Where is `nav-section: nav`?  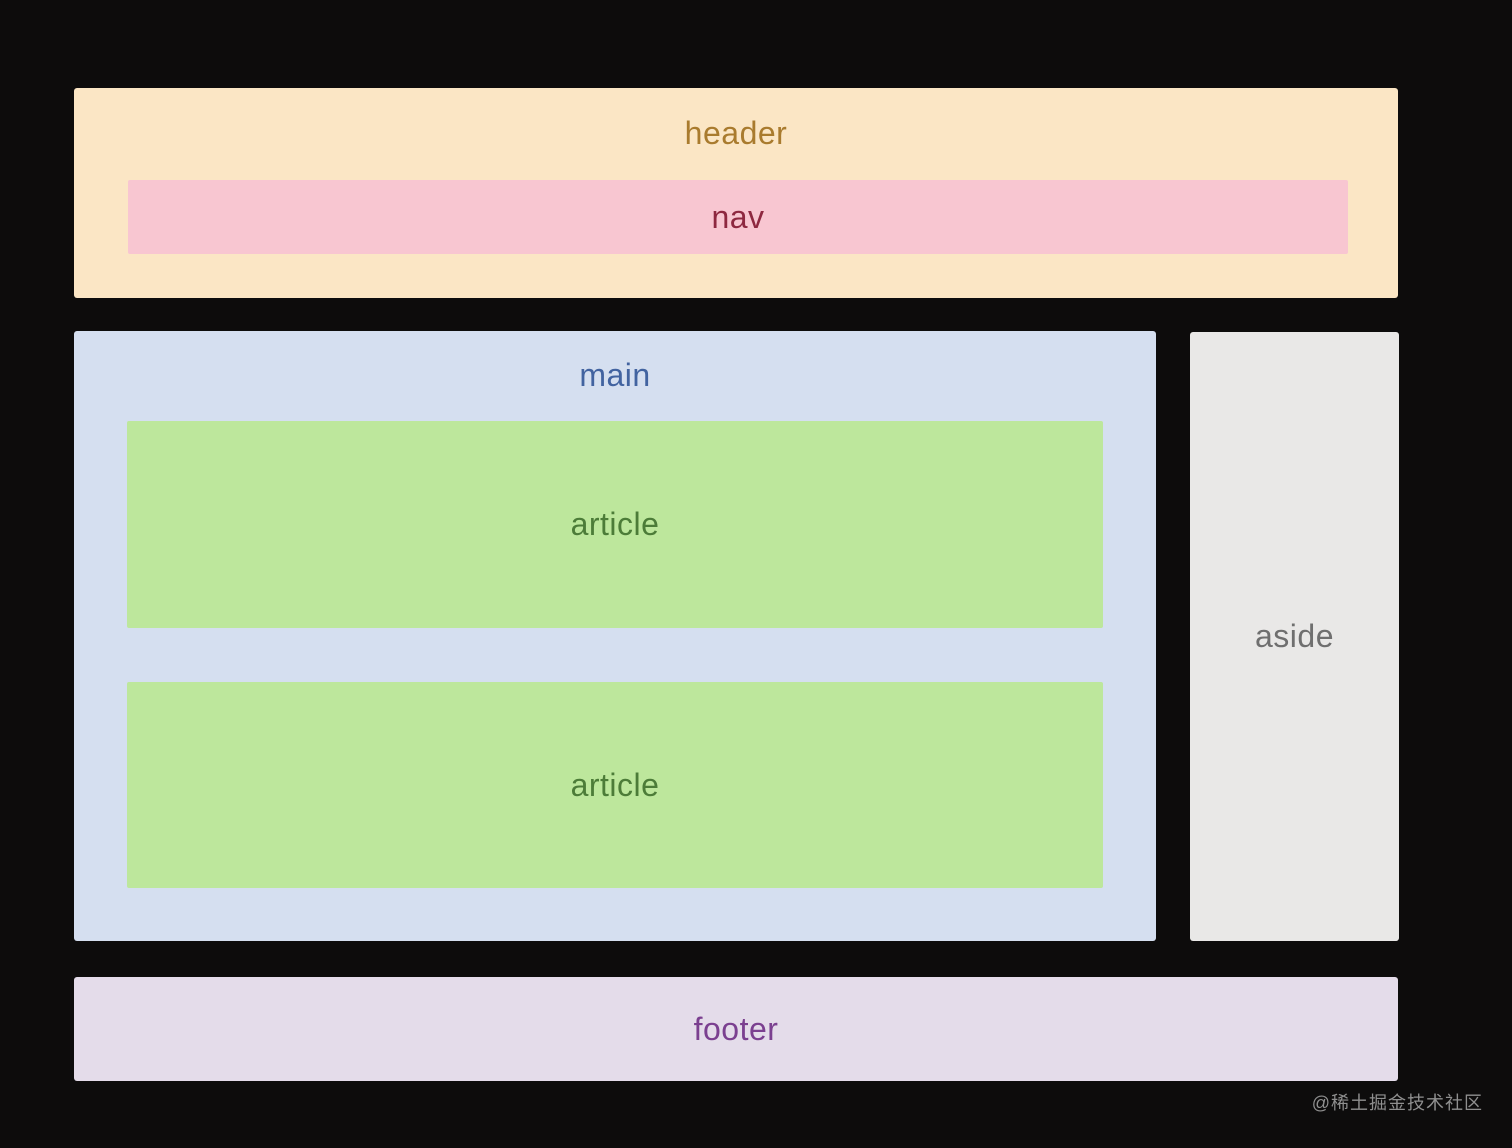
nav-section: nav is located at coordinates (738, 217).